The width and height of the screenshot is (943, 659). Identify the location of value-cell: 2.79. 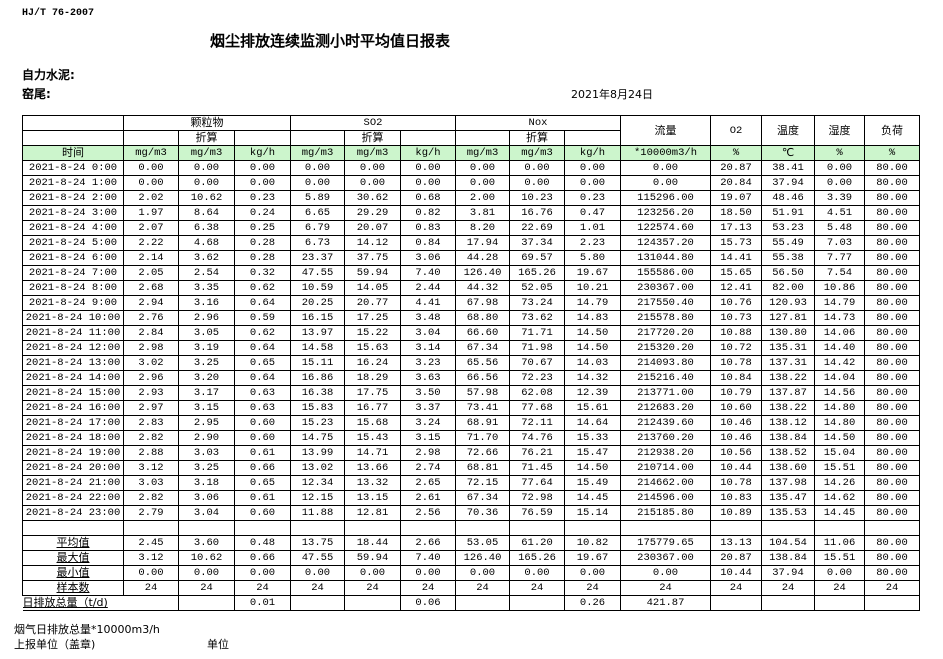
(151, 513).